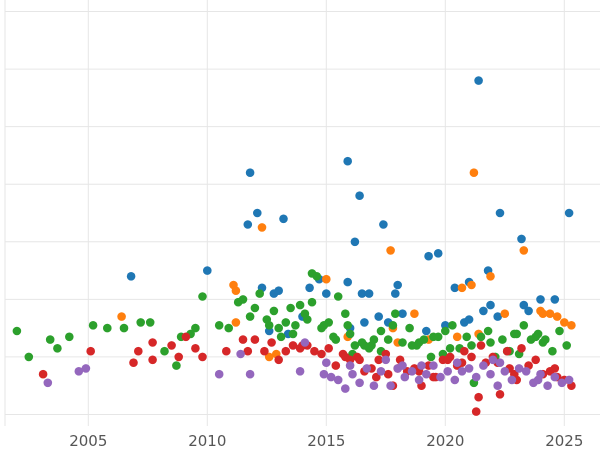  What do you see at coordinates (326, 441) in the screenshot?
I see `x-axis-tick-labels: 2005 2010 2015 2020 2025` at bounding box center [326, 441].